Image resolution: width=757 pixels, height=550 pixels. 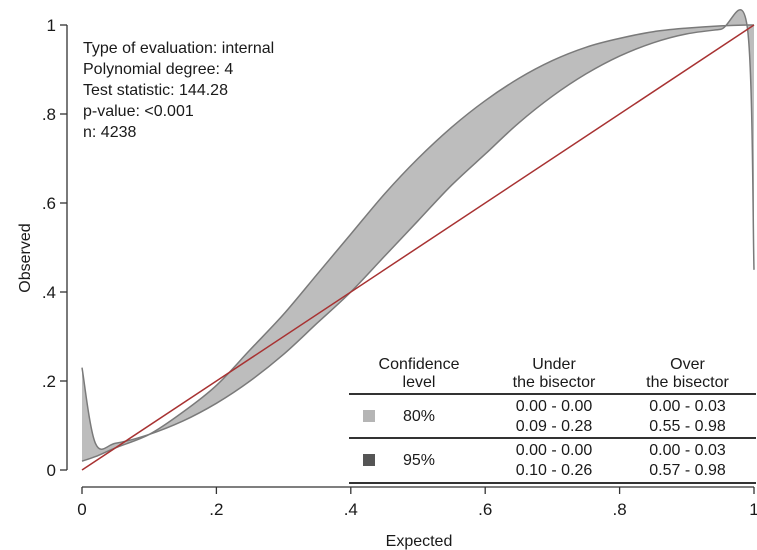 I want to click on under-80-row2: 0.09 - 0.28, so click(x=554, y=426).